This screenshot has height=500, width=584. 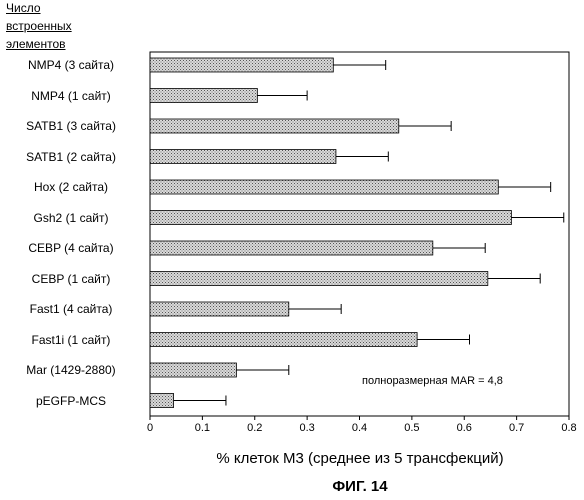 I want to click on category-label: Fast1 (4 сайта), so click(x=71, y=309).